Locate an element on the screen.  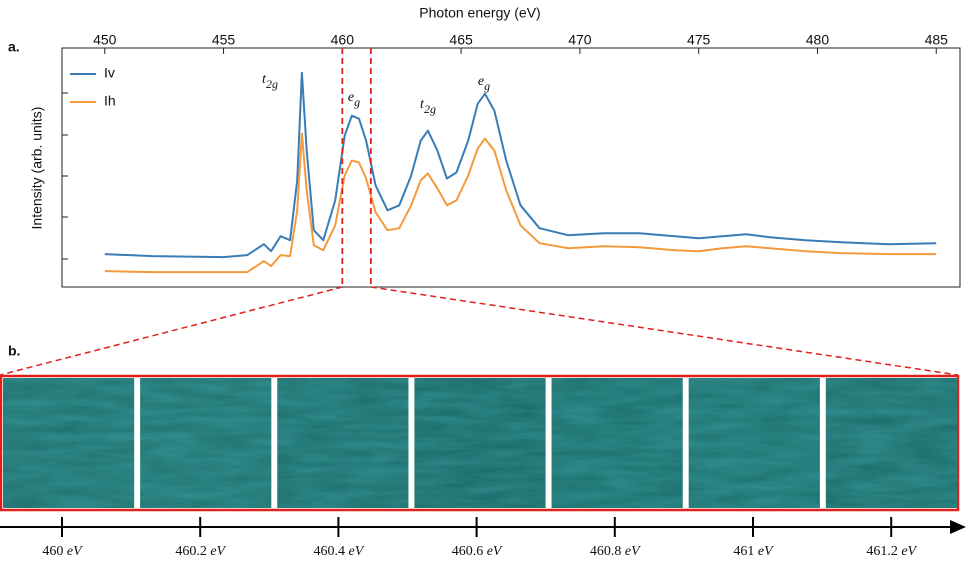
x-axis-label: Photon energy (eV) is located at coordinates (479, 13).